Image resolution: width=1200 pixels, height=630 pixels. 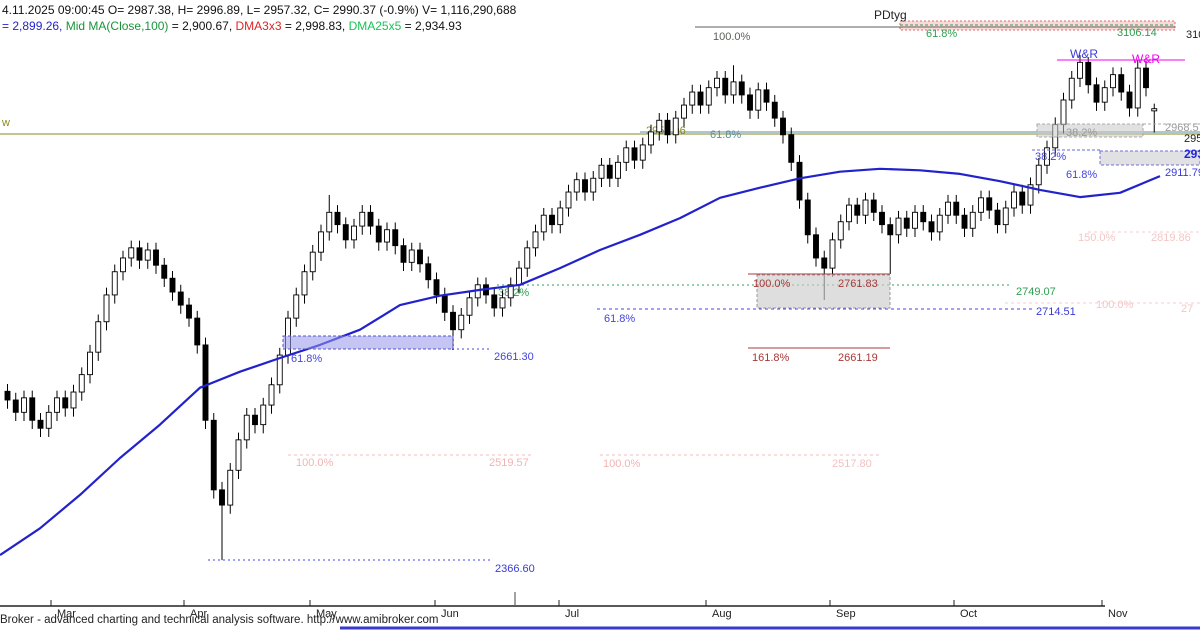 What do you see at coordinates (968, 614) in the screenshot?
I see `x-axis-month-label: Oct` at bounding box center [968, 614].